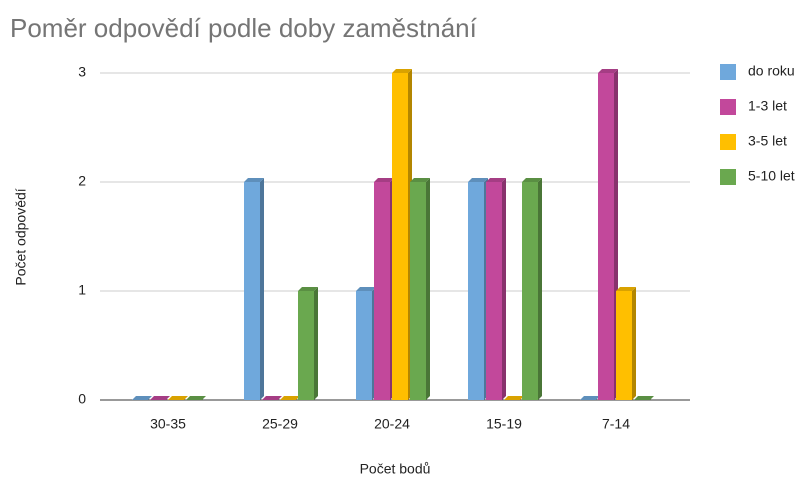 This screenshot has height=480, width=807. I want to click on x-tick-label: 7-14, so click(616, 424).